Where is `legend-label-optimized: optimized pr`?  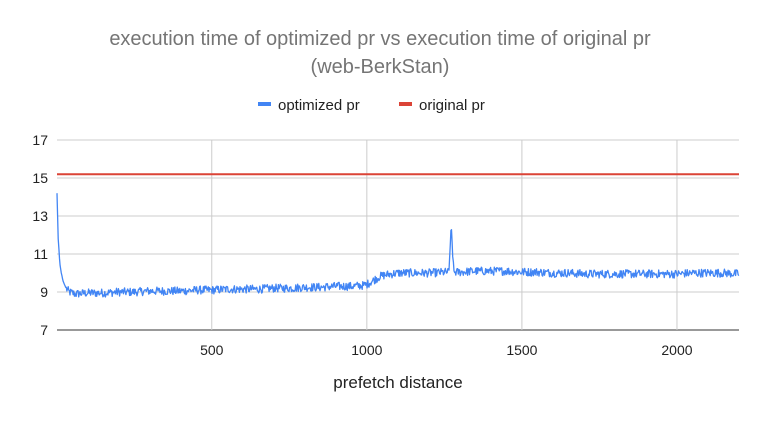
legend-label-optimized: optimized pr is located at coordinates (319, 105).